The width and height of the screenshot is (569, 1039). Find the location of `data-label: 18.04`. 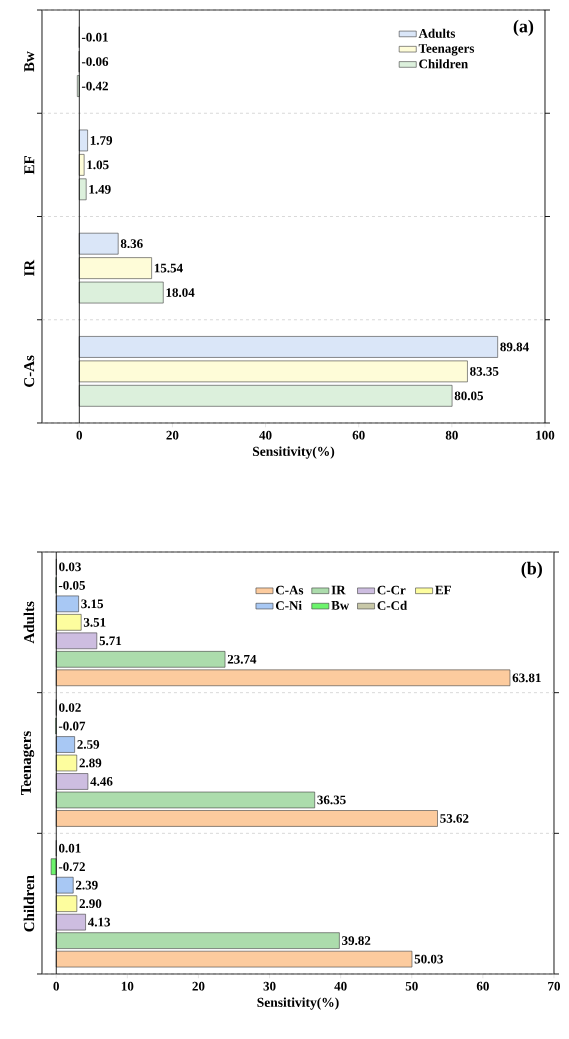

data-label: 18.04 is located at coordinates (180, 292).